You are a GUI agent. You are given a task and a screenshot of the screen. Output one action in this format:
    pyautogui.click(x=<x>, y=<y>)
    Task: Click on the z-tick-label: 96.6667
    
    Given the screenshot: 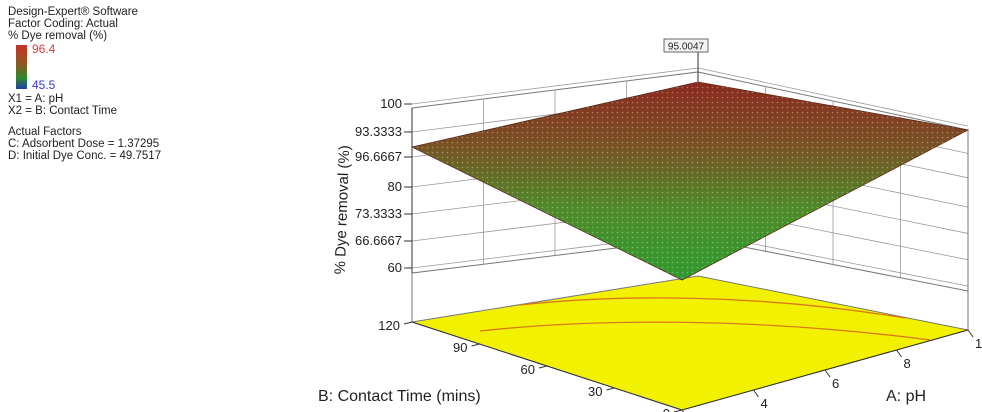 What is the action you would take?
    pyautogui.click(x=378, y=156)
    